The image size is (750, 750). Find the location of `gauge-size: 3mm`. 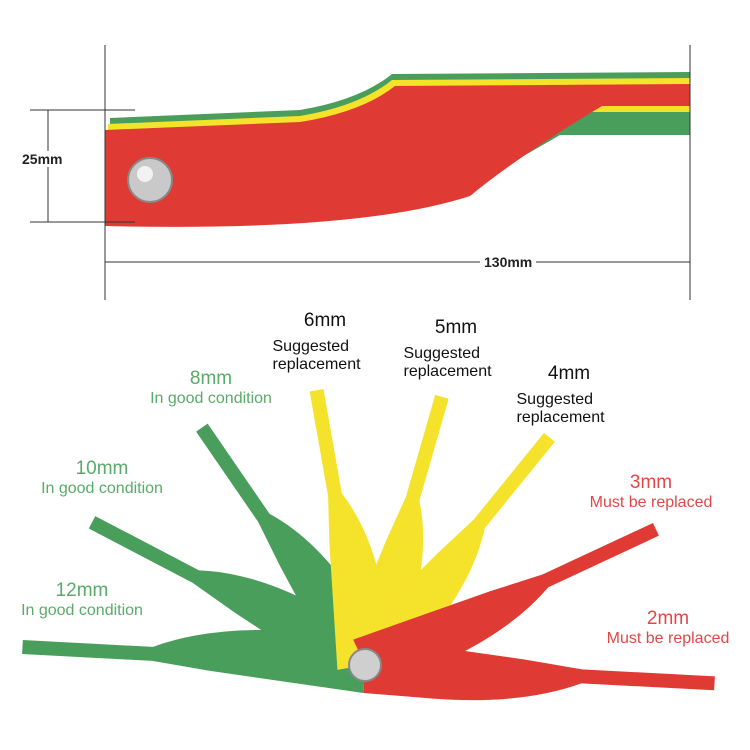

gauge-size: 3mm is located at coordinates (651, 482).